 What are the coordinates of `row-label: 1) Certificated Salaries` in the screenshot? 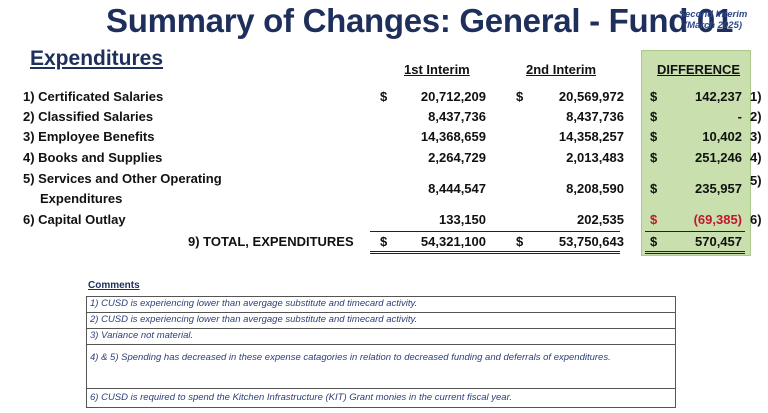 It's located at (93, 96).